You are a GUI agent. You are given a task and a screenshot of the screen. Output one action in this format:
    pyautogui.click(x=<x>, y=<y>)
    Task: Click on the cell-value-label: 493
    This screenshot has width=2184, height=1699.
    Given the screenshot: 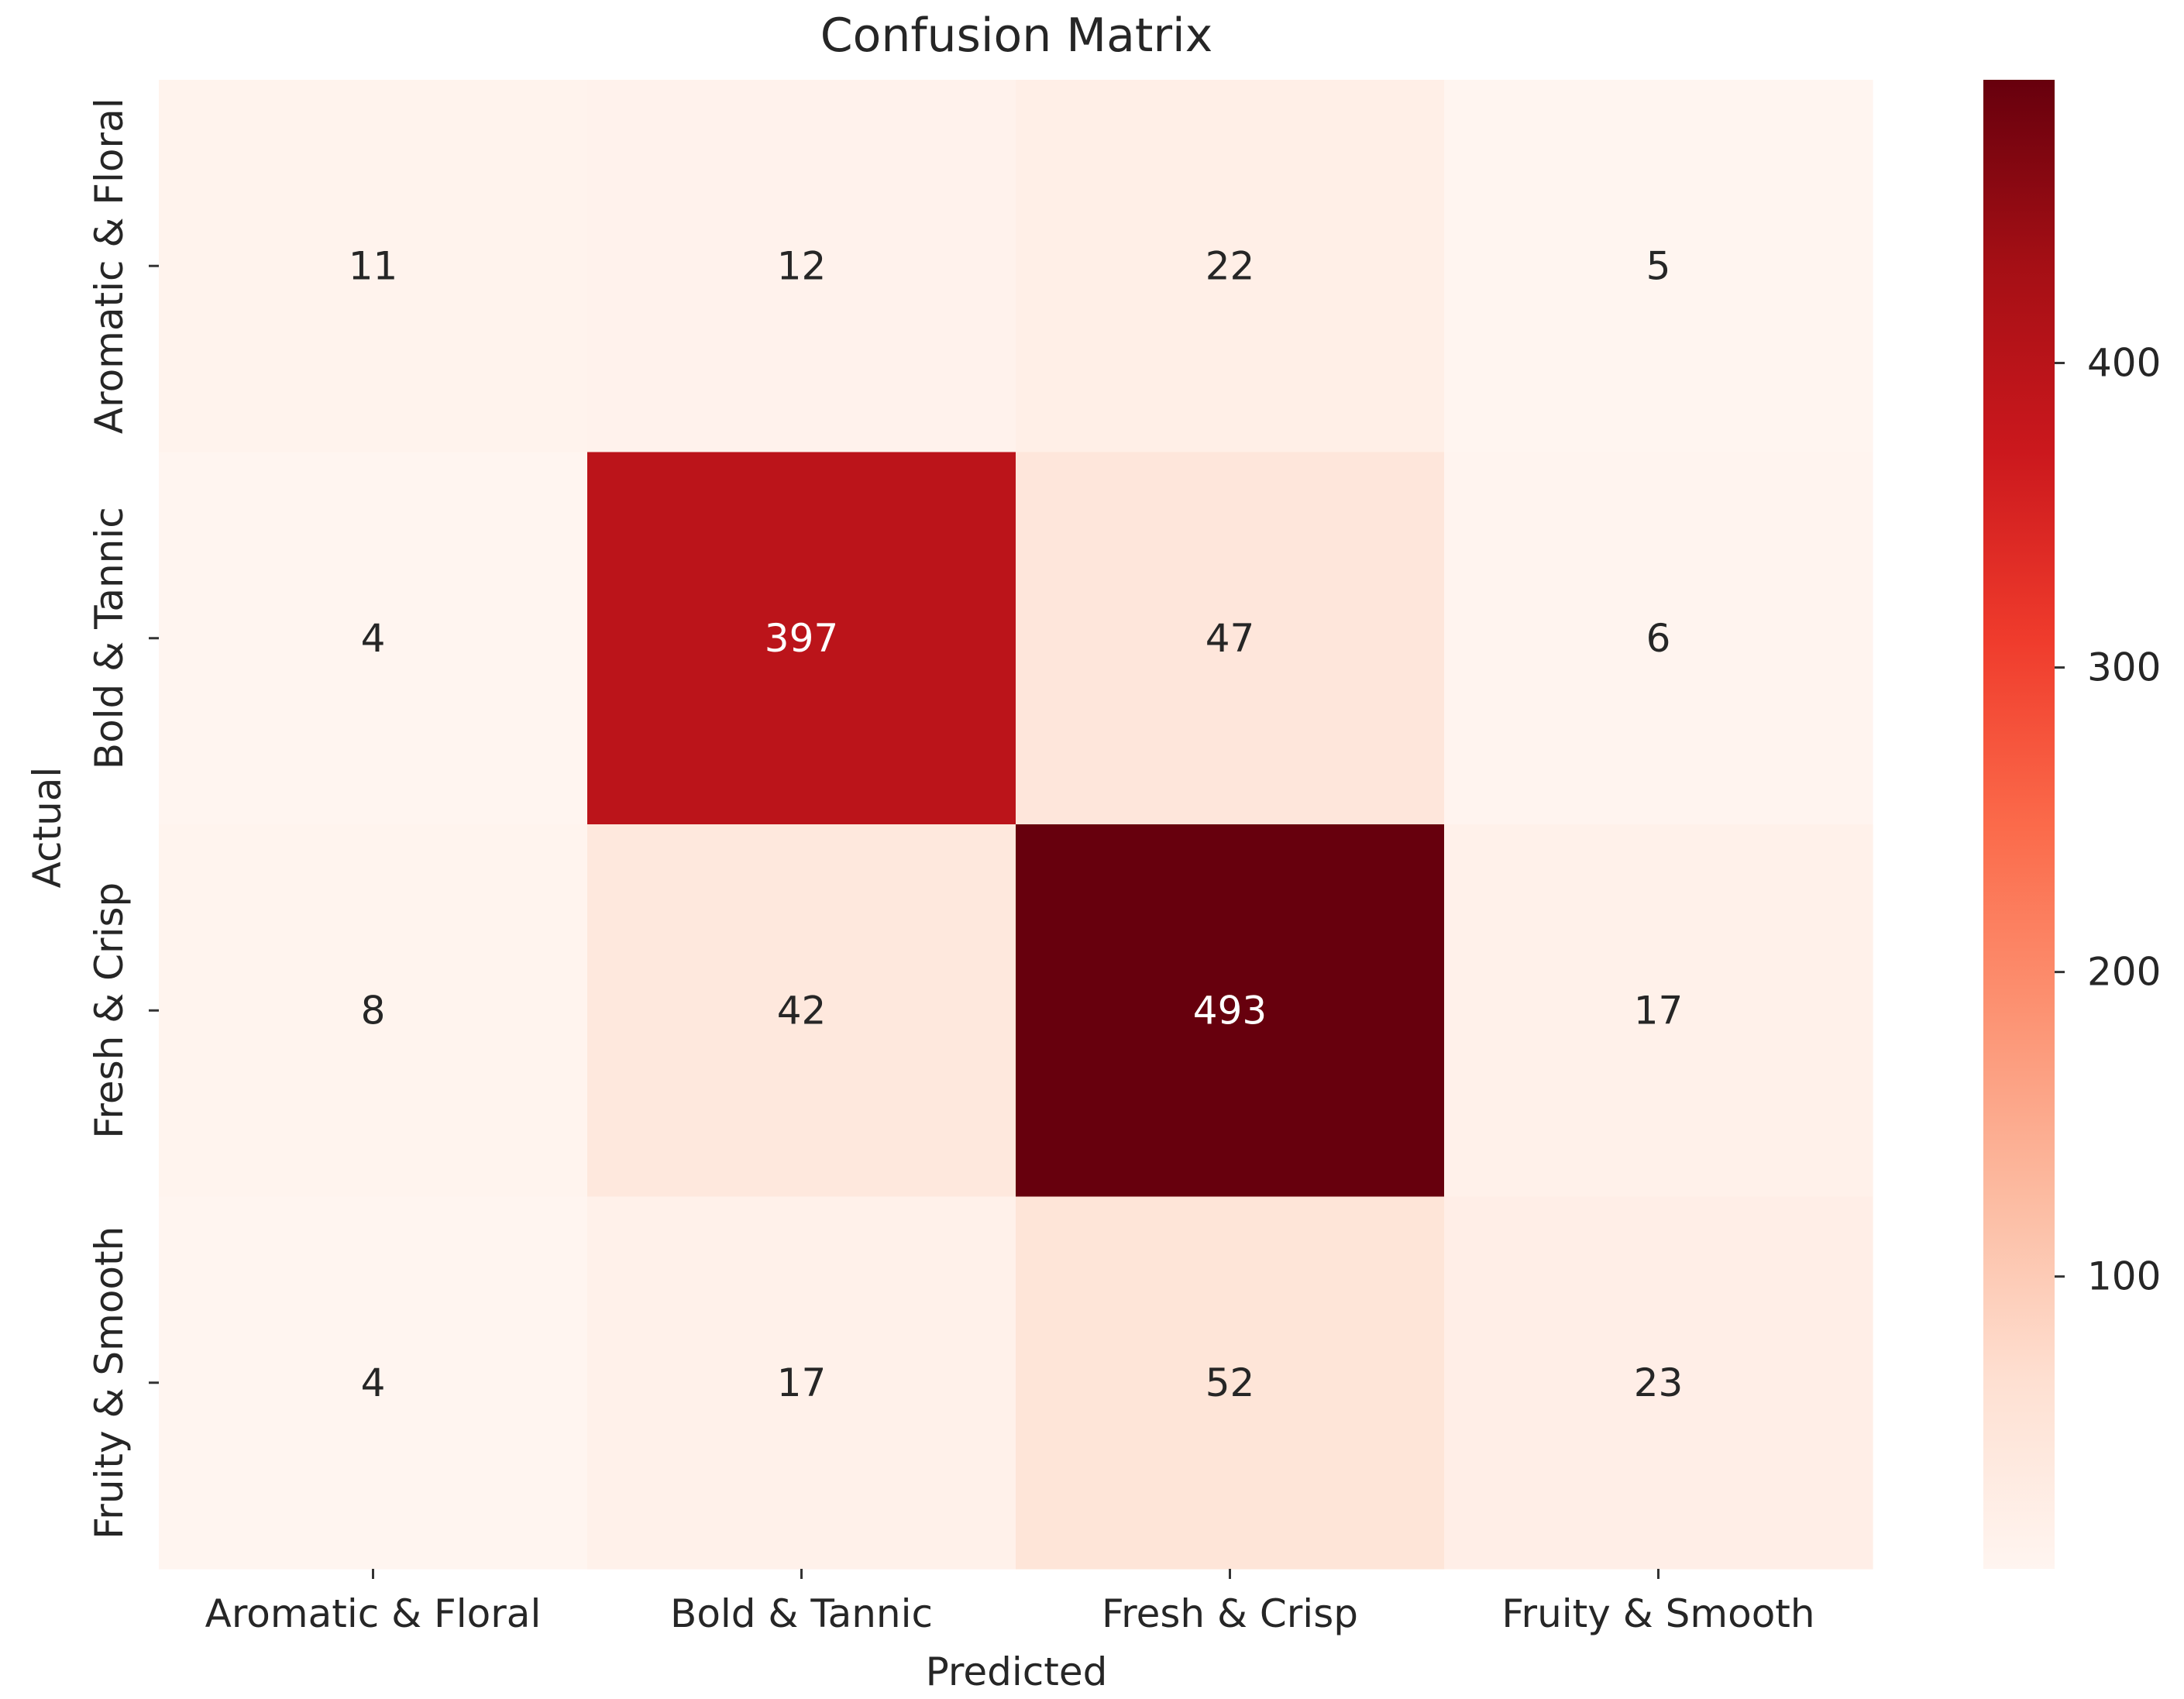 What is the action you would take?
    pyautogui.click(x=1230, y=1011)
    